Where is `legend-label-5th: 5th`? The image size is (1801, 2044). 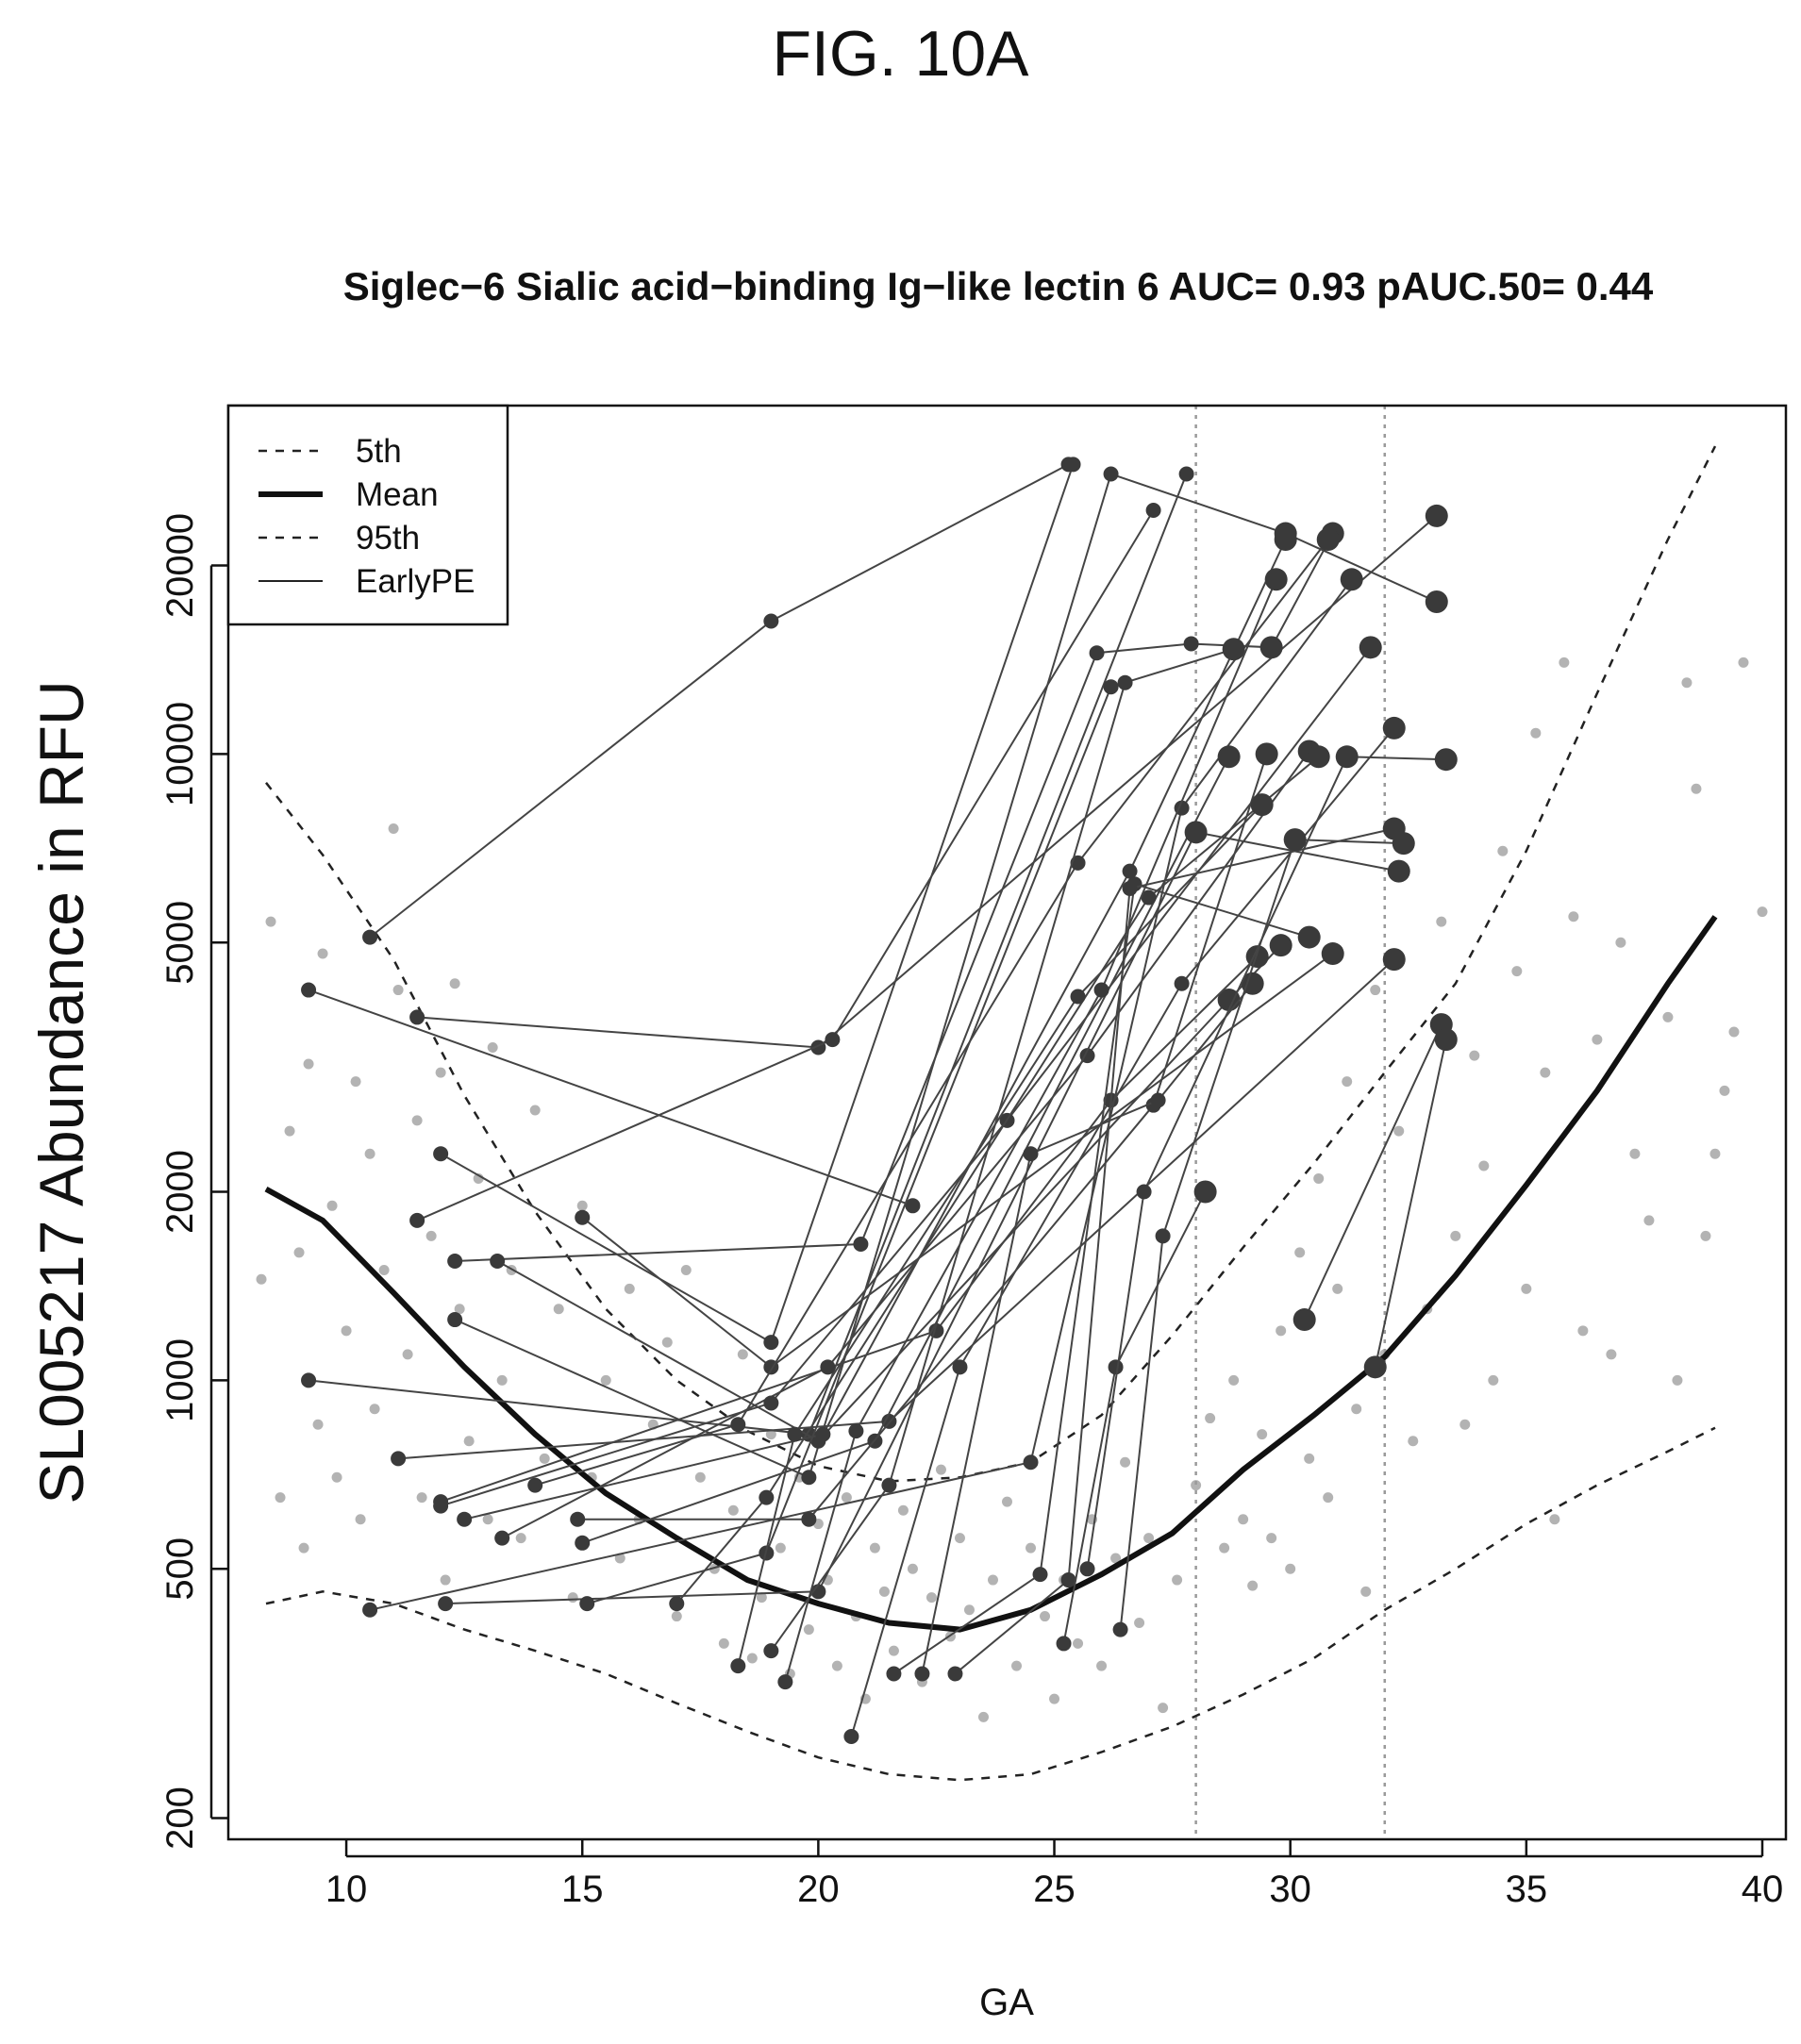
legend-label-5th: 5th is located at coordinates (379, 452).